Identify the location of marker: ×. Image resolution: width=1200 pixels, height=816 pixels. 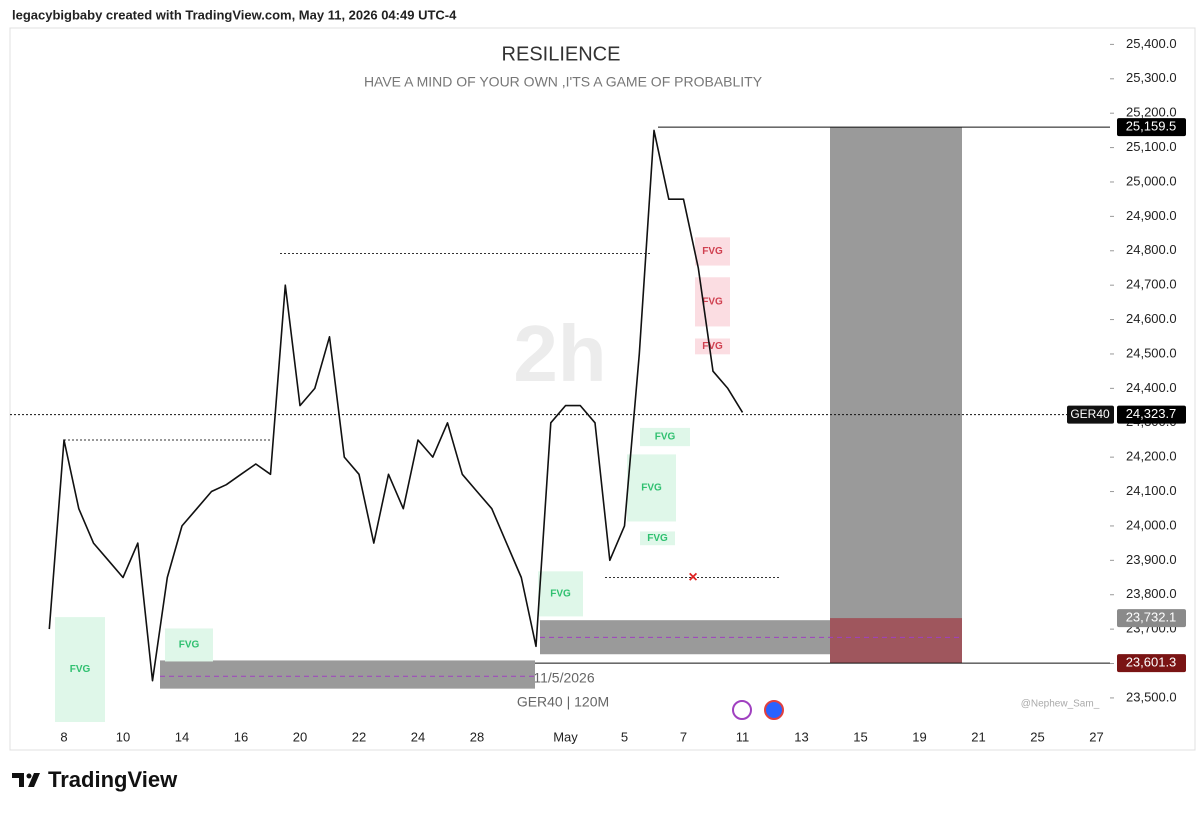
(692, 577).